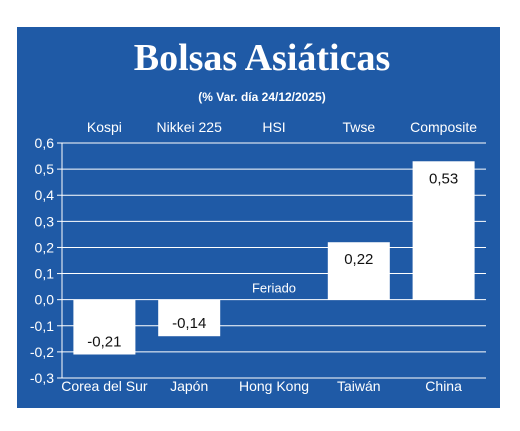 The width and height of the screenshot is (520, 431). I want to click on data-label: -0,14, so click(189, 323).